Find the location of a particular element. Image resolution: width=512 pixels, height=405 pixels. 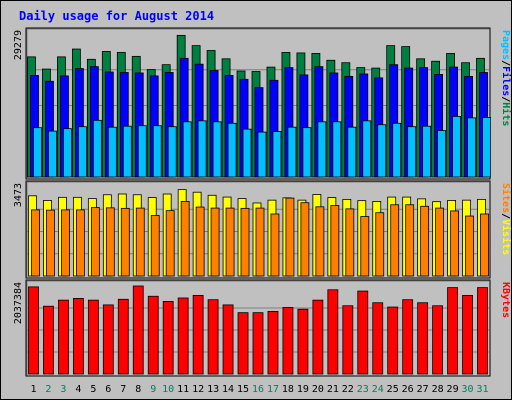

legend-entry: KBytes is located at coordinates (505, 300).